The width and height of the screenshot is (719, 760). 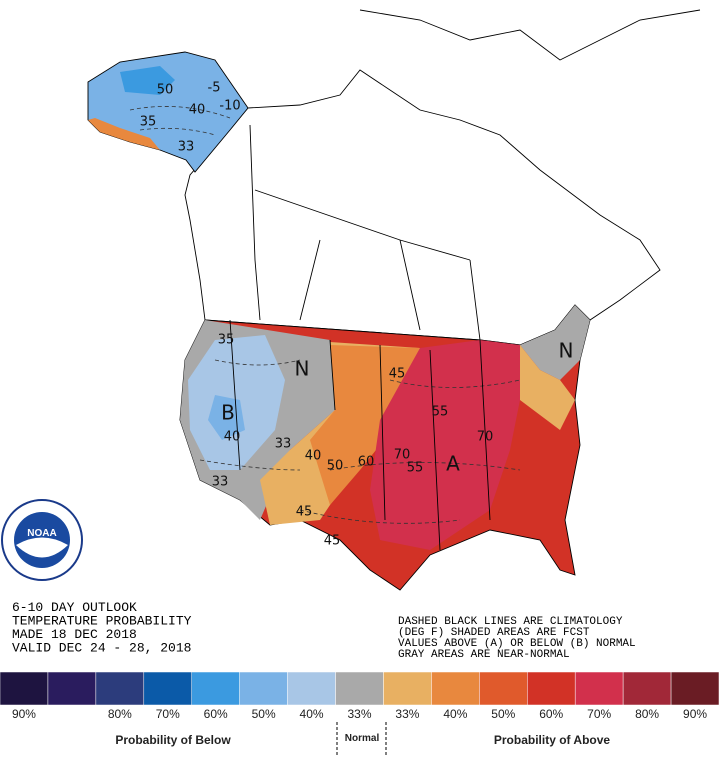 I want to click on contour-label: -10, so click(x=229, y=106).